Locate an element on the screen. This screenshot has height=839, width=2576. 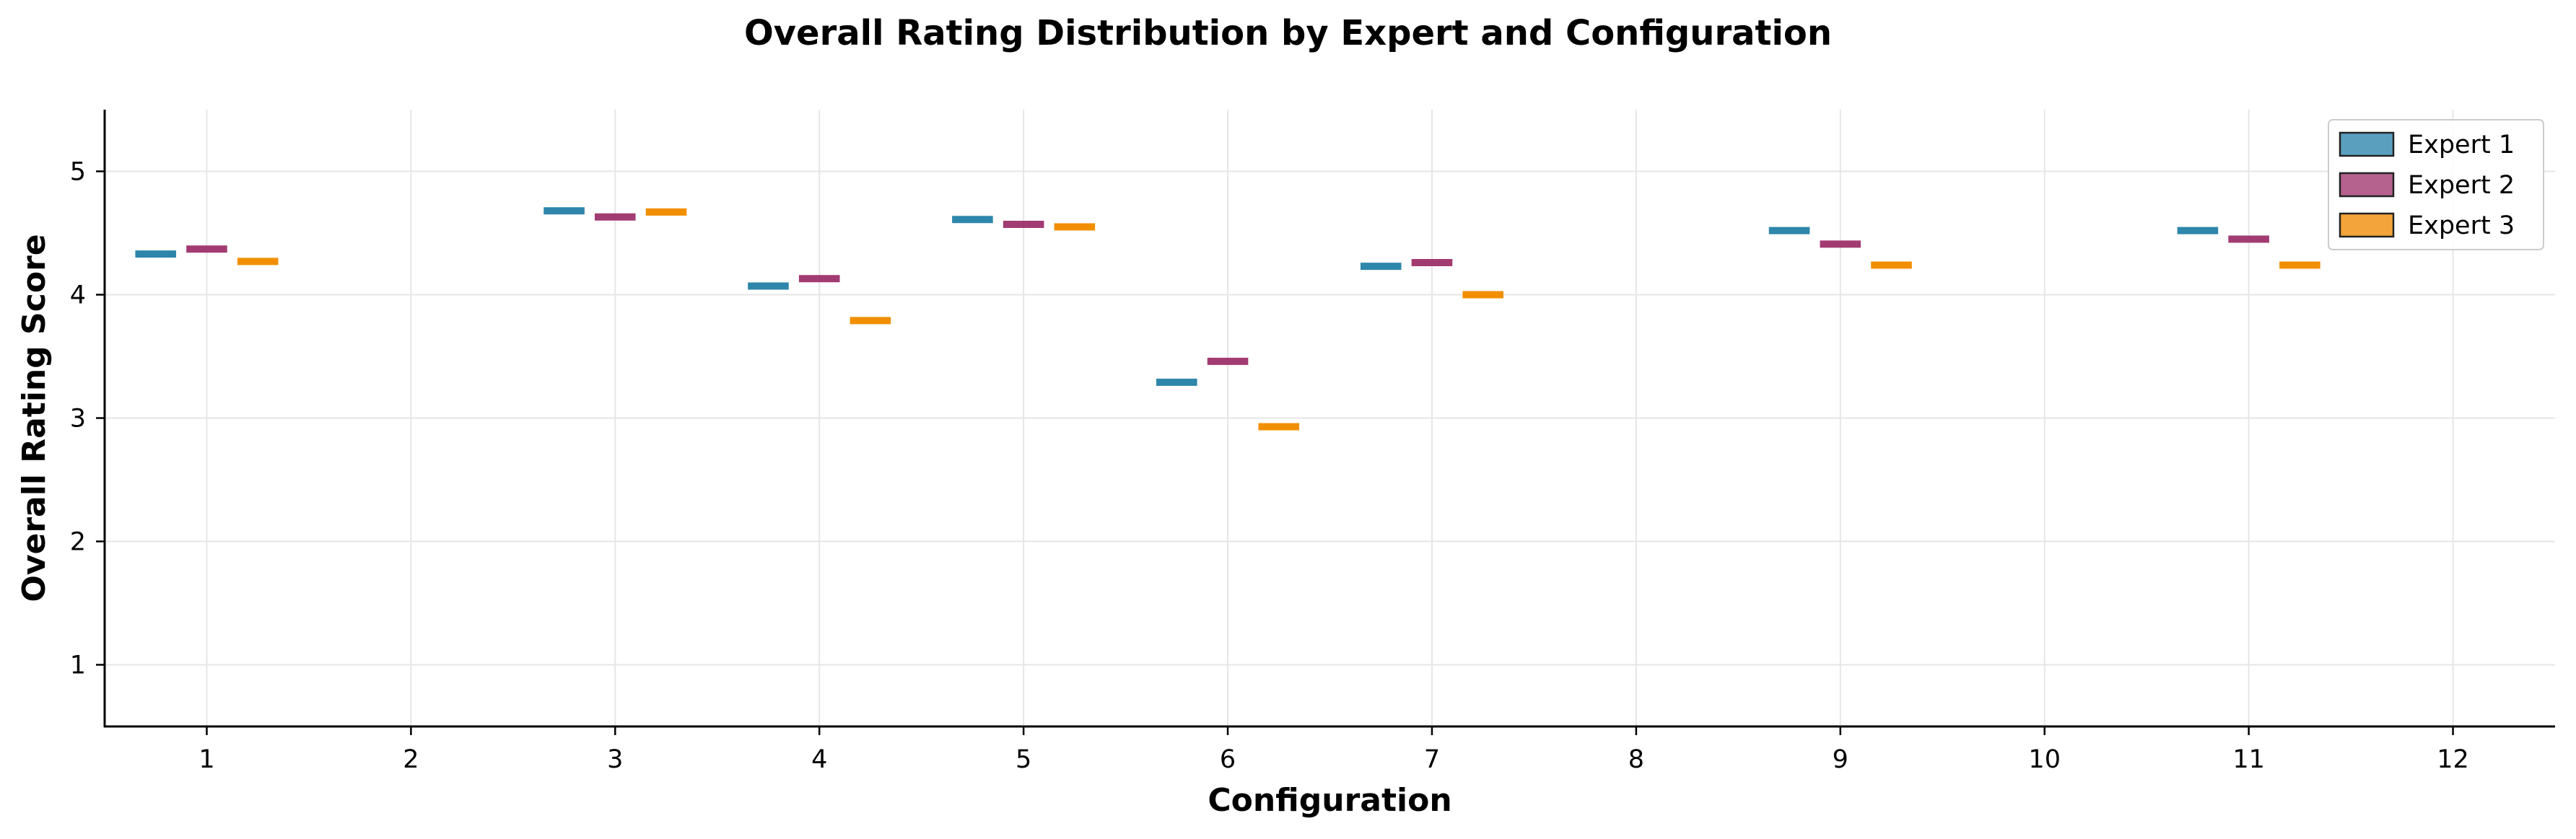
legend-label-expert-1: Expert 1 is located at coordinates (2461, 145).